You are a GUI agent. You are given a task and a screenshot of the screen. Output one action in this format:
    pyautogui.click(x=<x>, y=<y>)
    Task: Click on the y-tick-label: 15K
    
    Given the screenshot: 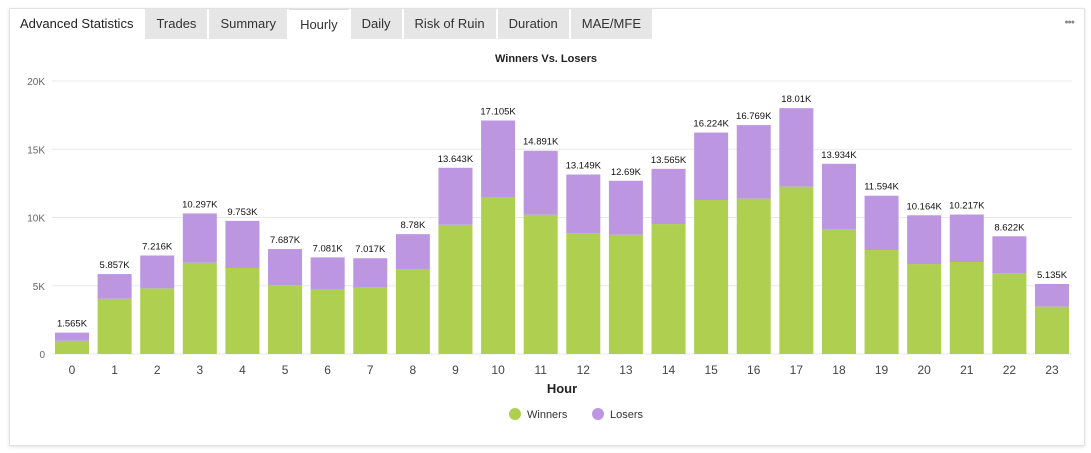 What is the action you would take?
    pyautogui.click(x=36, y=150)
    